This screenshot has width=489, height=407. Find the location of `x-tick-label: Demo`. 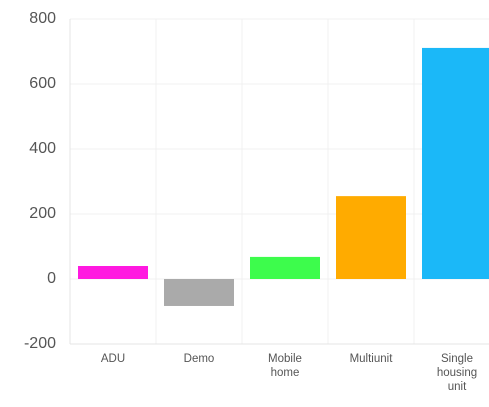

x-tick-label: Demo is located at coordinates (199, 359).